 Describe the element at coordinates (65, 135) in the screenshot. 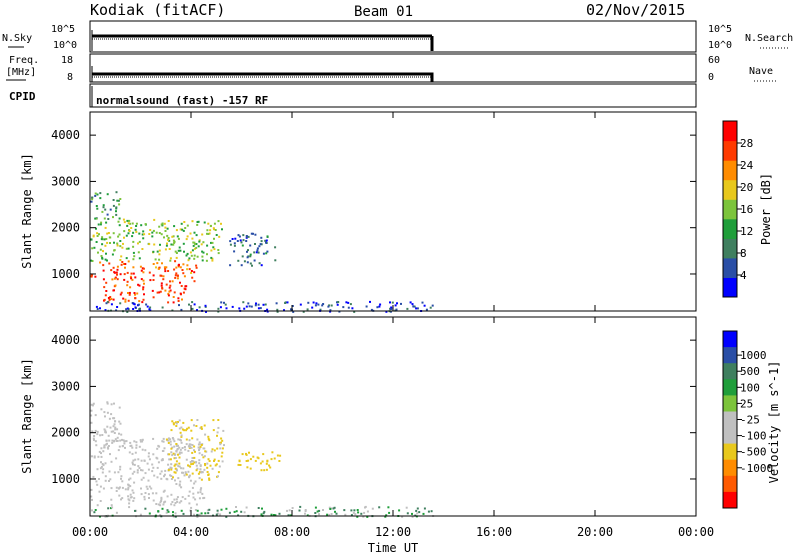

I see `y-tick-label: 4000` at that location.